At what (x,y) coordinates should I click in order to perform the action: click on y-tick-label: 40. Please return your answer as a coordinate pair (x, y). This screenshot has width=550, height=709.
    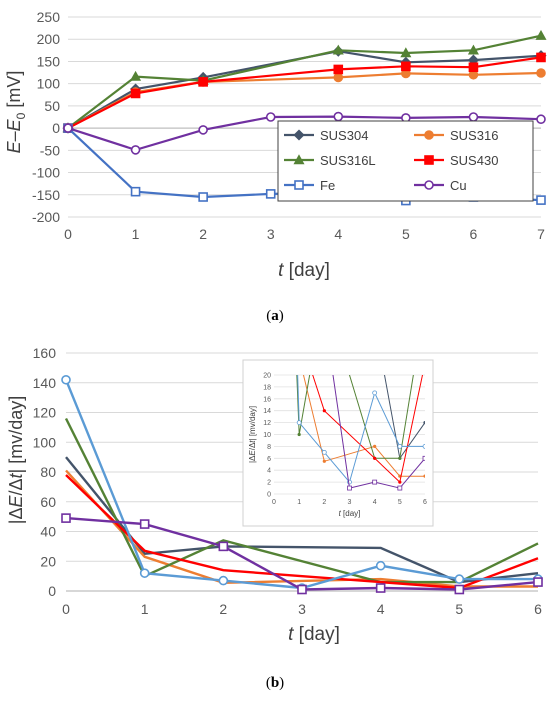
    Looking at the image, I should click on (48, 532).